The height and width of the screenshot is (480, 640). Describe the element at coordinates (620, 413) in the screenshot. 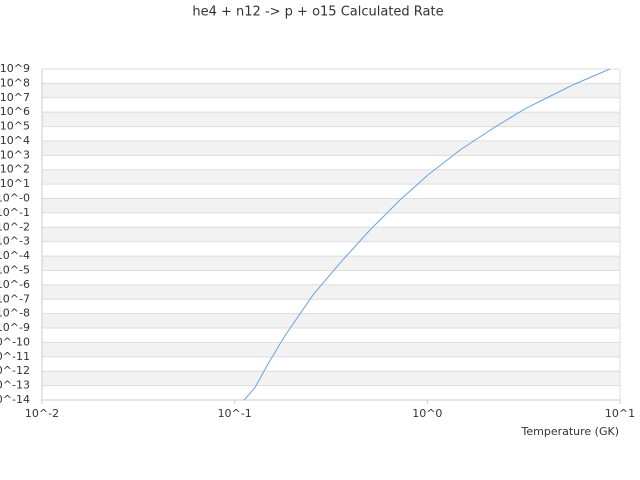

I see `x-tick-label: 10^1` at that location.